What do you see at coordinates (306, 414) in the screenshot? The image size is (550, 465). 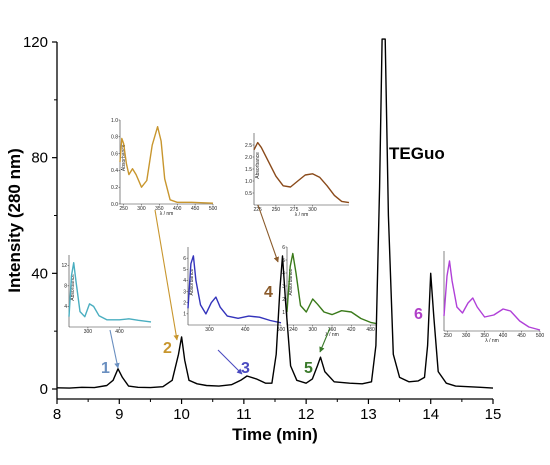 I see `x-tick-label: 12` at bounding box center [306, 414].